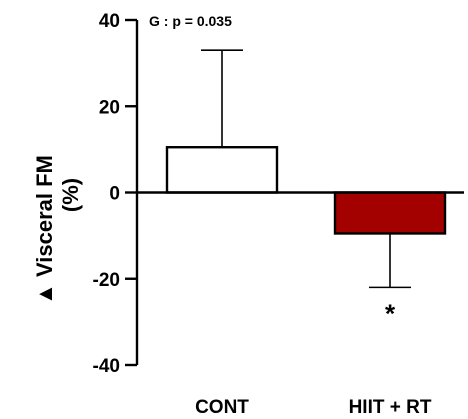  I want to click on significance-star: *, so click(390, 313).